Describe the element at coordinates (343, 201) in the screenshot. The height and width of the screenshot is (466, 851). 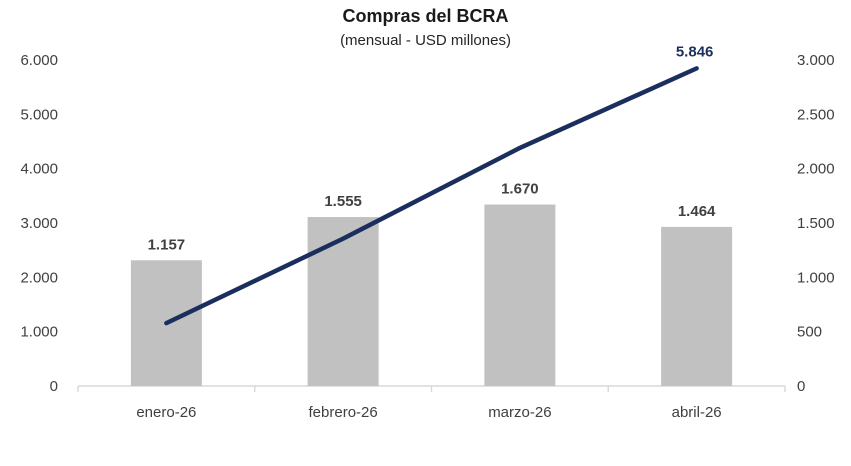
I see `bar-value-label: 1.555` at that location.